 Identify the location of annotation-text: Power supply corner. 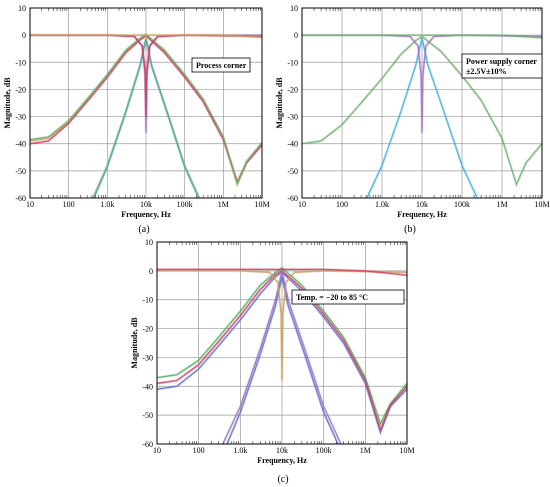
(501, 61).